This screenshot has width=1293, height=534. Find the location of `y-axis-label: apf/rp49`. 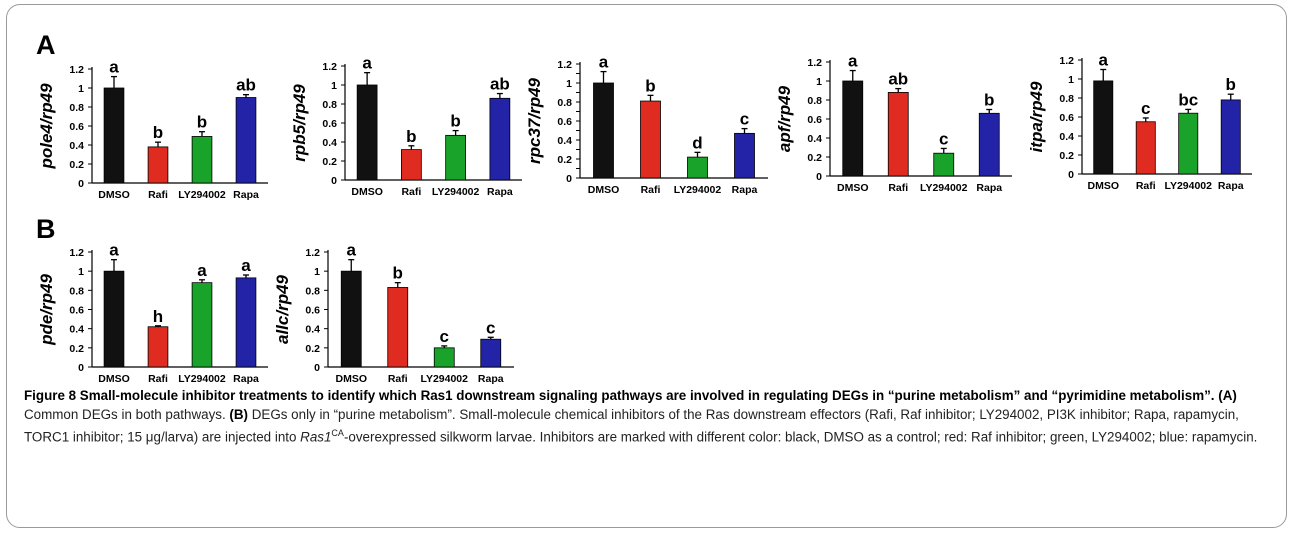

y-axis-label: apf/rp49 is located at coordinates (784, 118).